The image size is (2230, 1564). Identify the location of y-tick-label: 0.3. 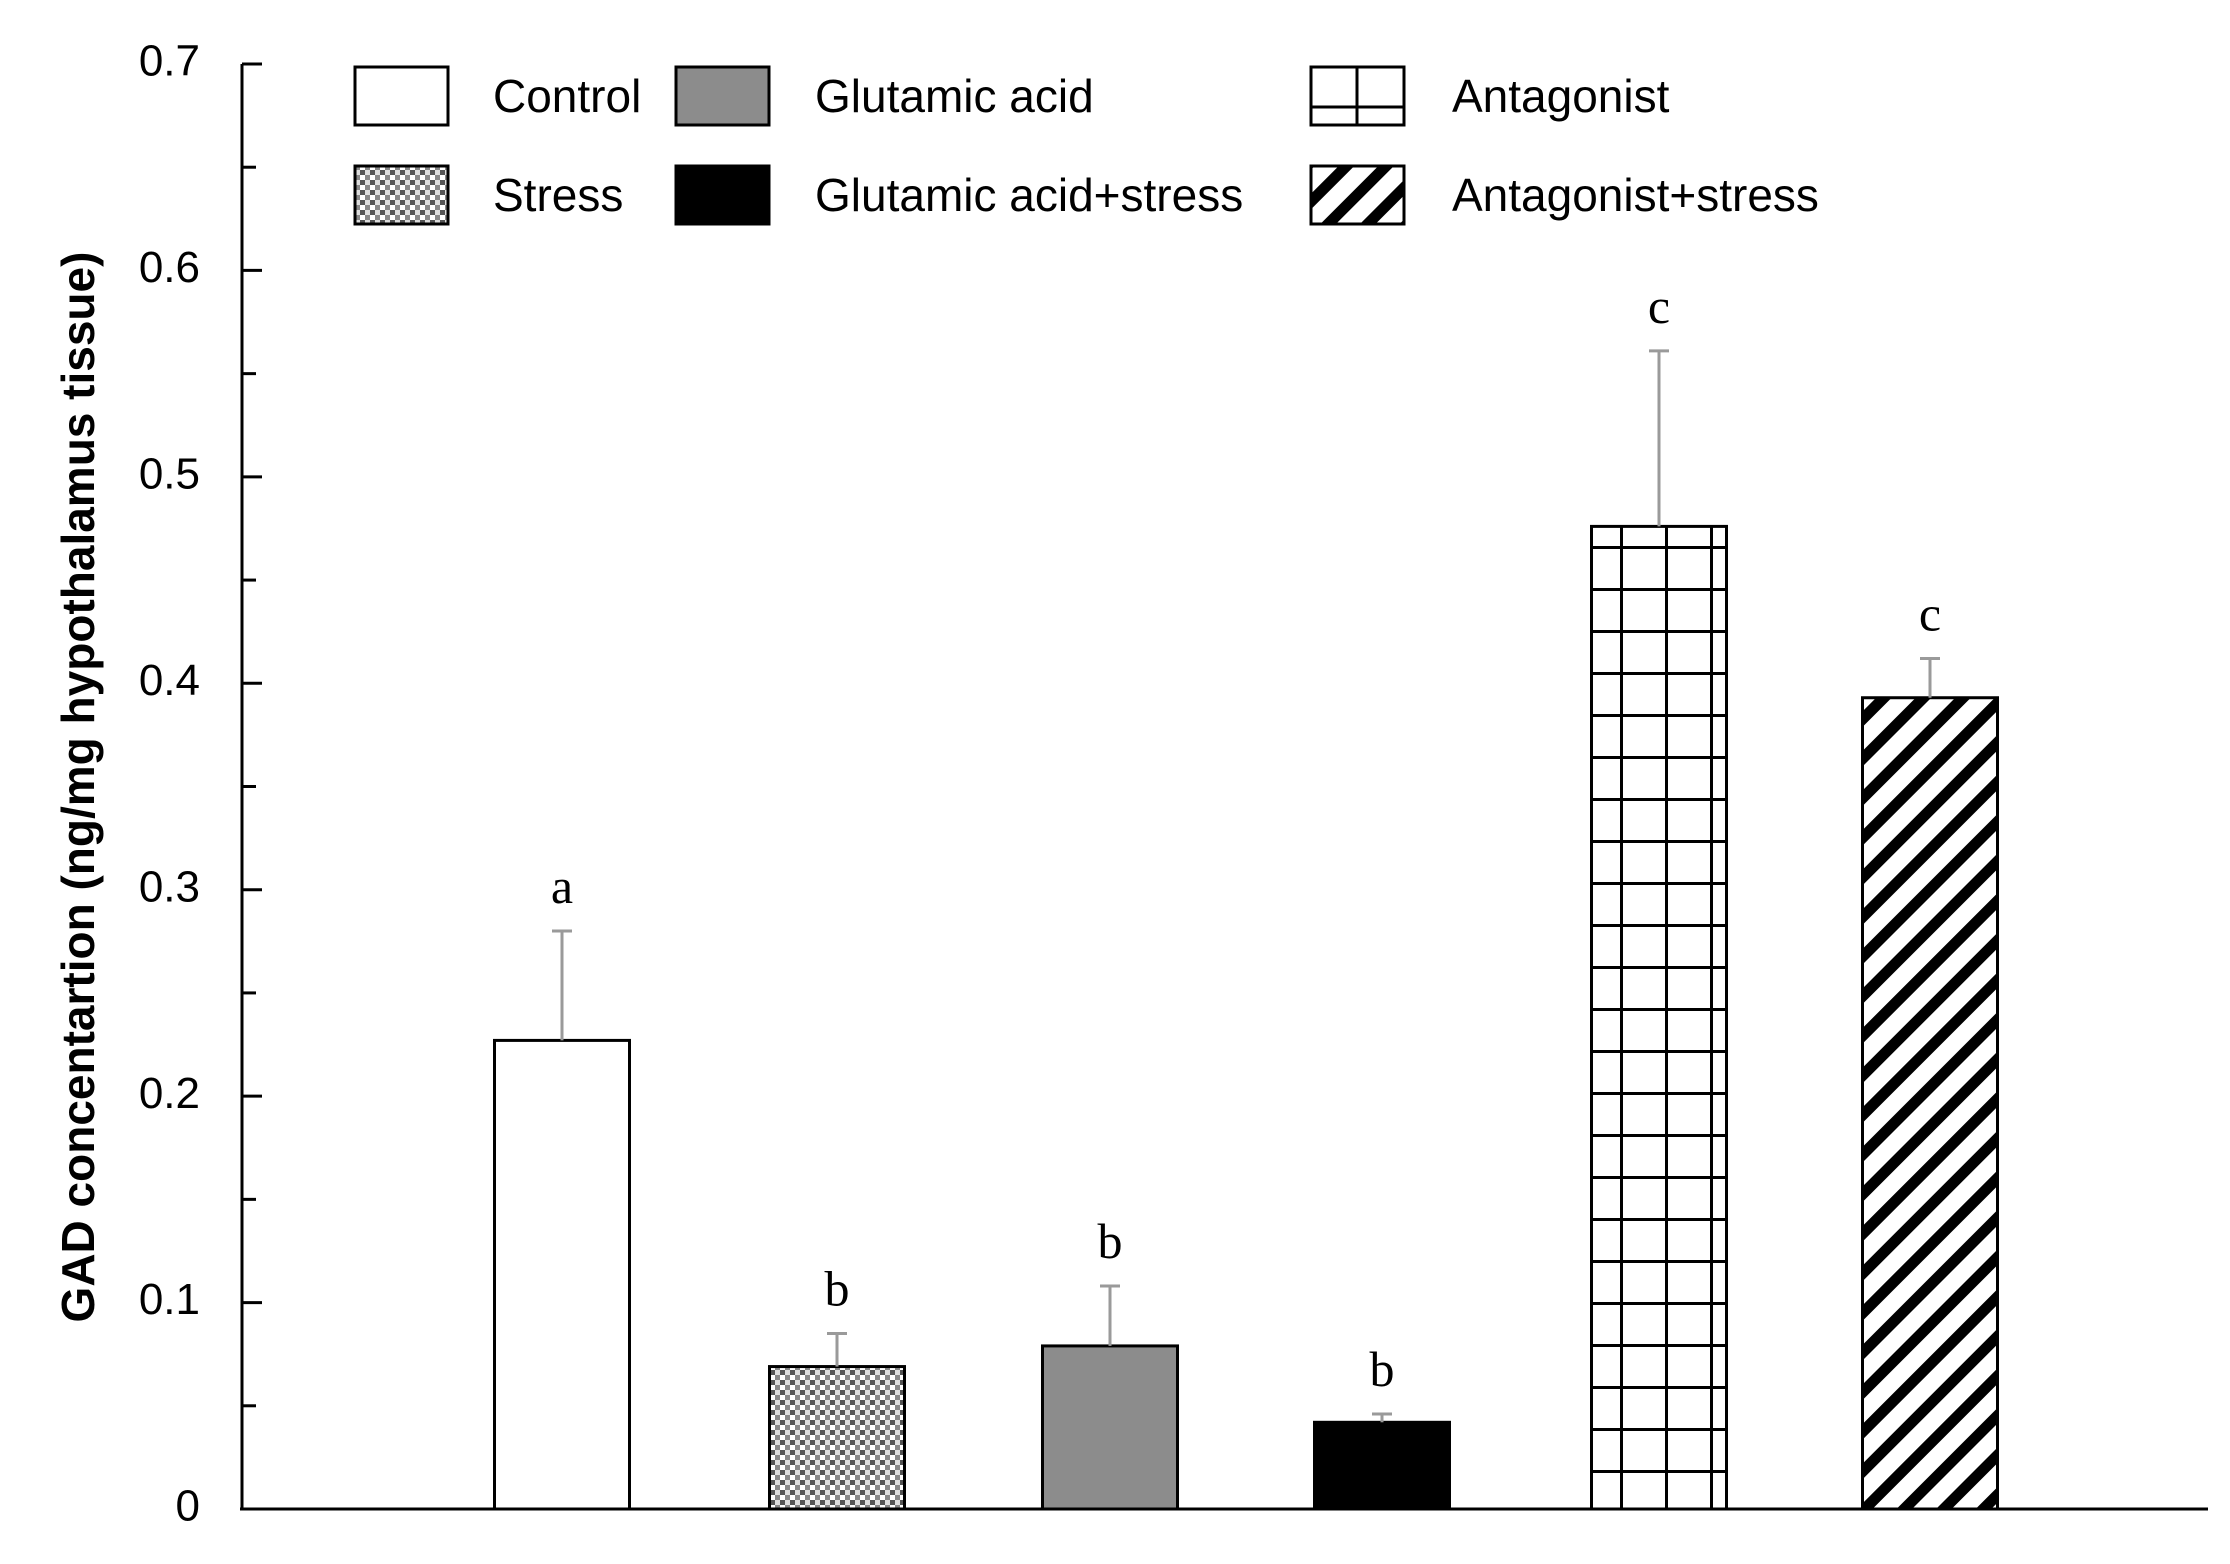
(169, 886).